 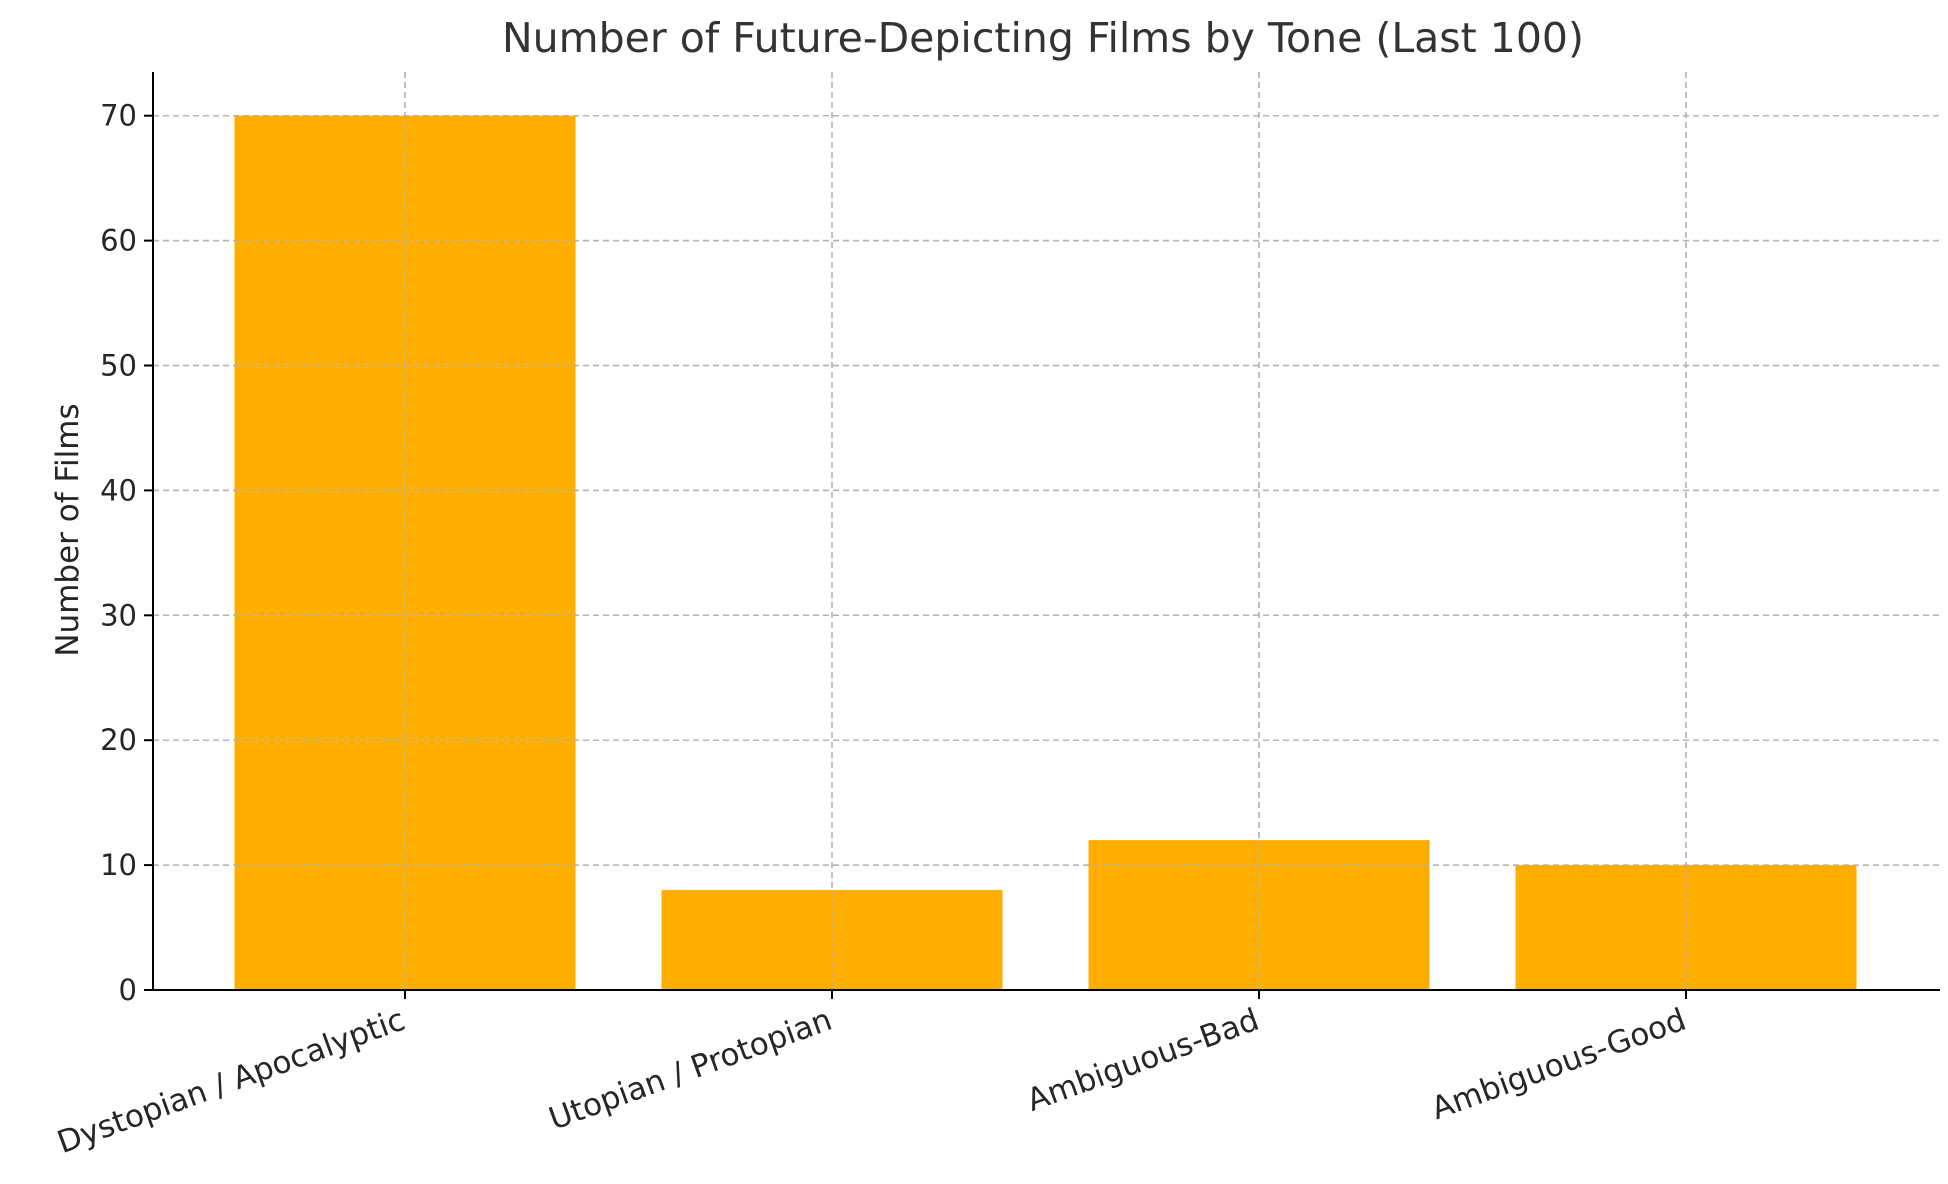 What do you see at coordinates (128, 990) in the screenshot?
I see `y-tick-label: 0` at bounding box center [128, 990].